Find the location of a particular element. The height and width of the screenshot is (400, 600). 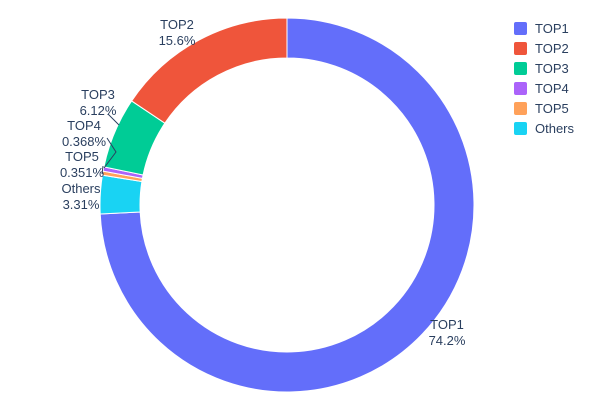

legend-item-top1: TOP1 is located at coordinates (544, 28).